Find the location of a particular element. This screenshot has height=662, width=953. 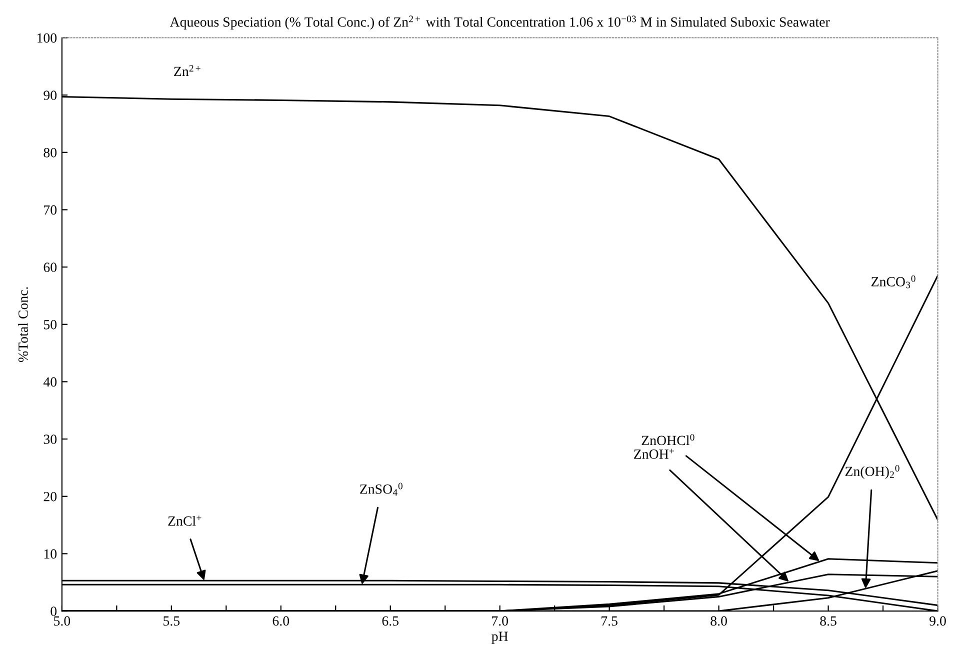

annotation: ZnCO$_{3}$$^{0}$ is located at coordinates (893, 281).